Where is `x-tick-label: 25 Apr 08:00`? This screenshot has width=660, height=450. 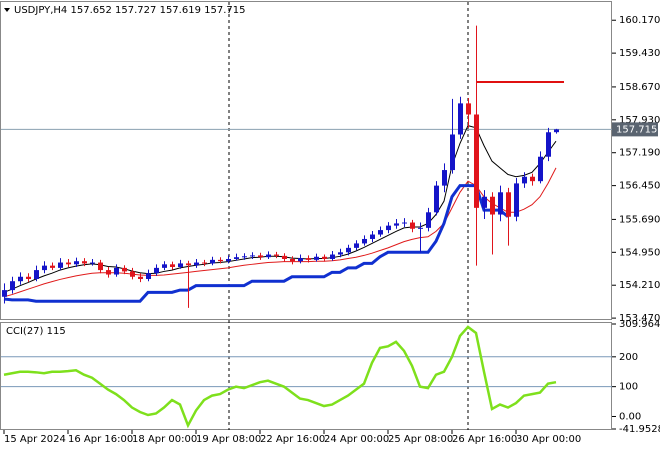
x-tick-label: 25 Apr 08:00 is located at coordinates (420, 439).